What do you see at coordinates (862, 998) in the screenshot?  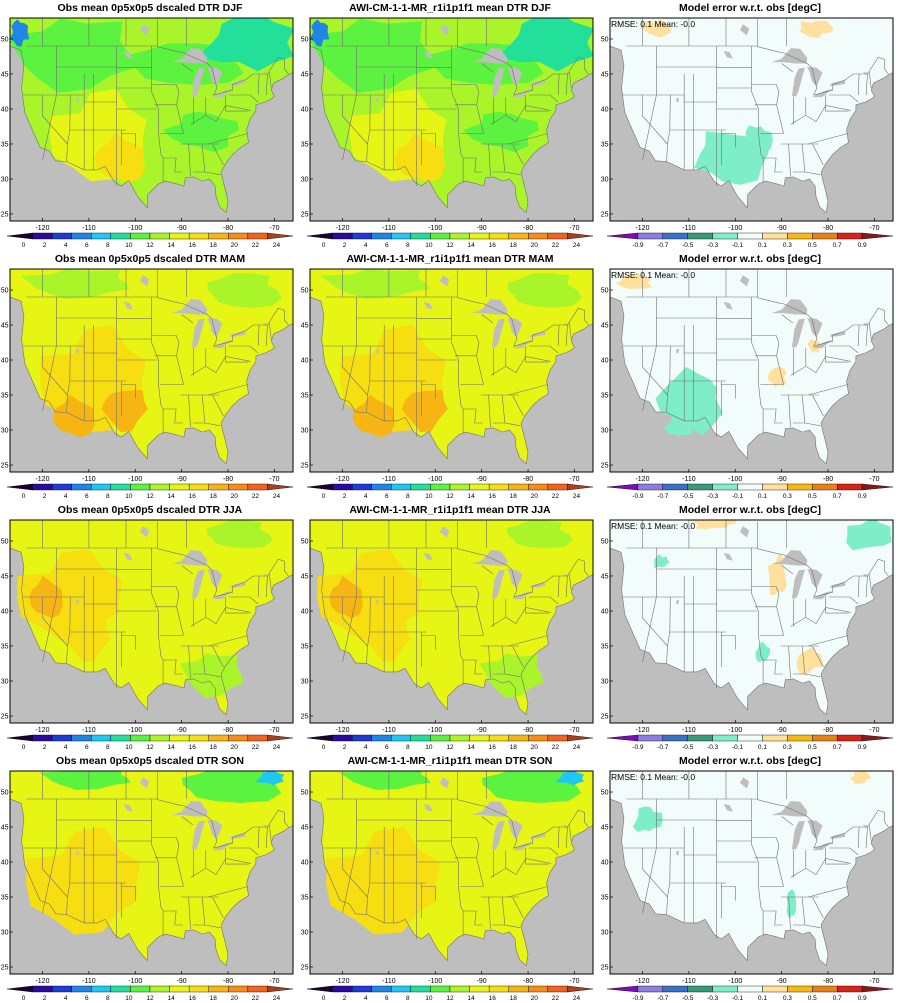 I see `colorbar-label: 0.9` at bounding box center [862, 998].